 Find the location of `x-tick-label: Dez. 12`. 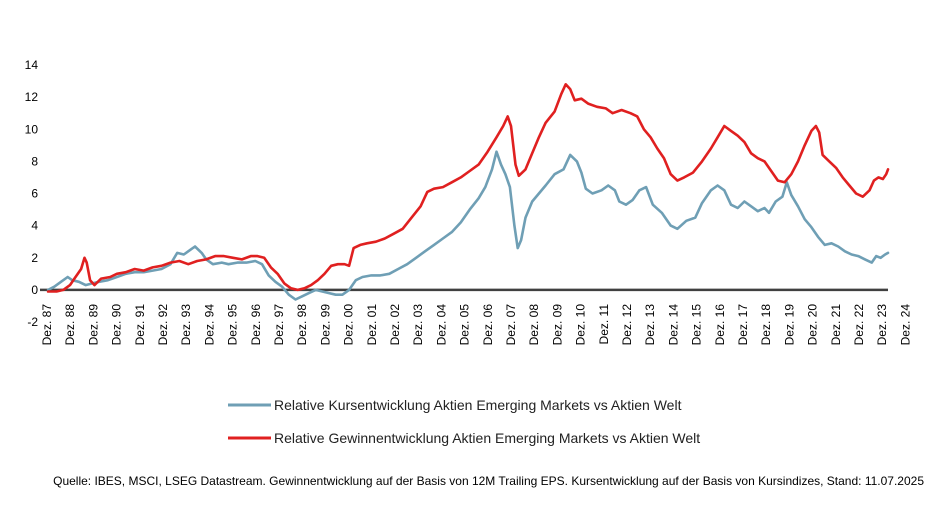

x-tick-label: Dez. 12 is located at coordinates (627, 325).